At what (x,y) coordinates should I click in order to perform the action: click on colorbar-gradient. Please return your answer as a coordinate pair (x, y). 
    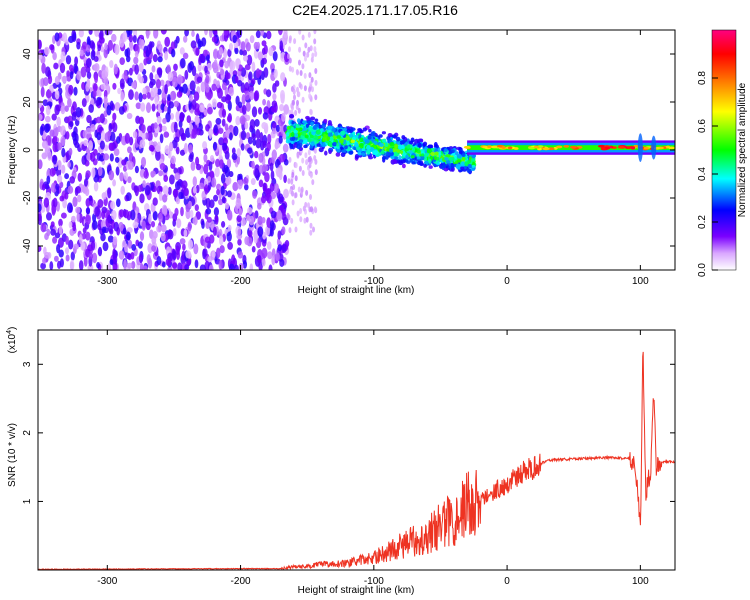
    Looking at the image, I should click on (724, 150).